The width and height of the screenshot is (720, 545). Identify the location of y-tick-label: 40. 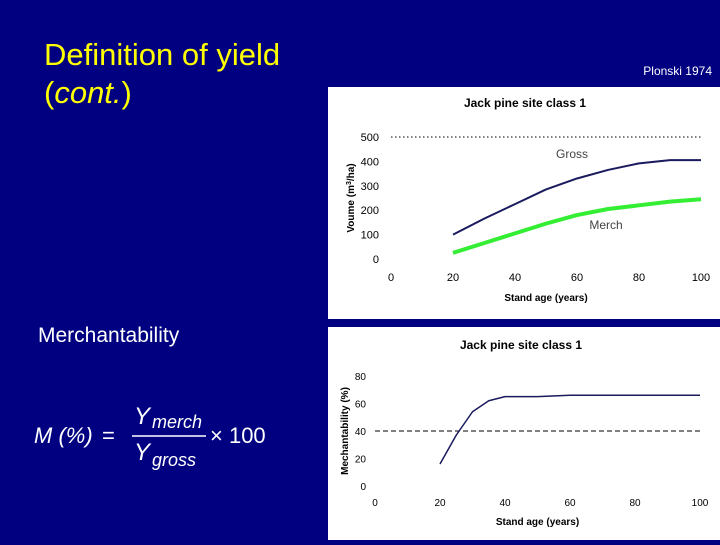
(361, 432).